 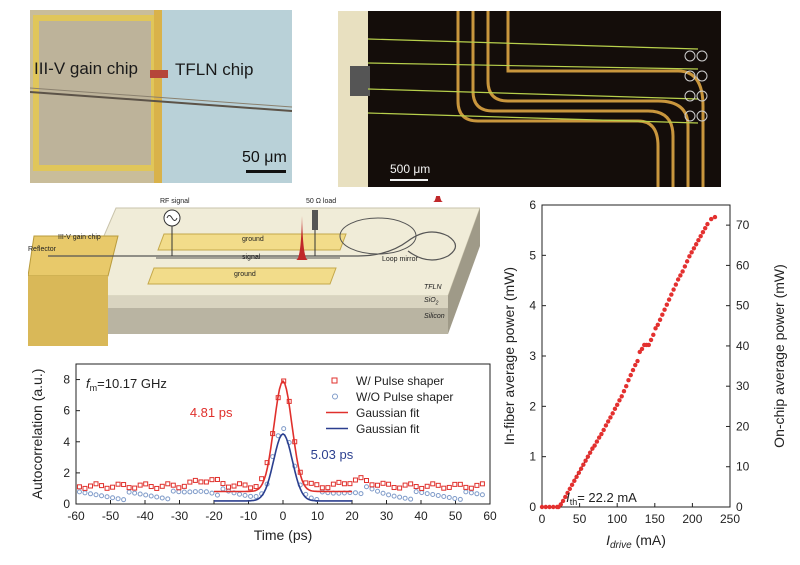 What do you see at coordinates (730, 519) in the screenshot?
I see `x-tick-label: 250` at bounding box center [730, 519].